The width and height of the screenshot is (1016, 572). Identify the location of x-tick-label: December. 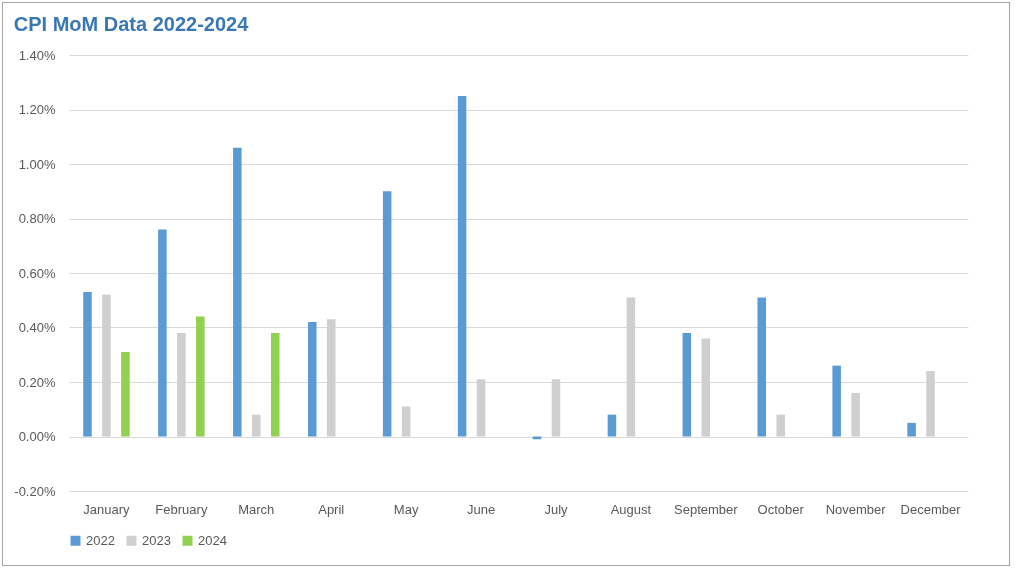
(931, 509).